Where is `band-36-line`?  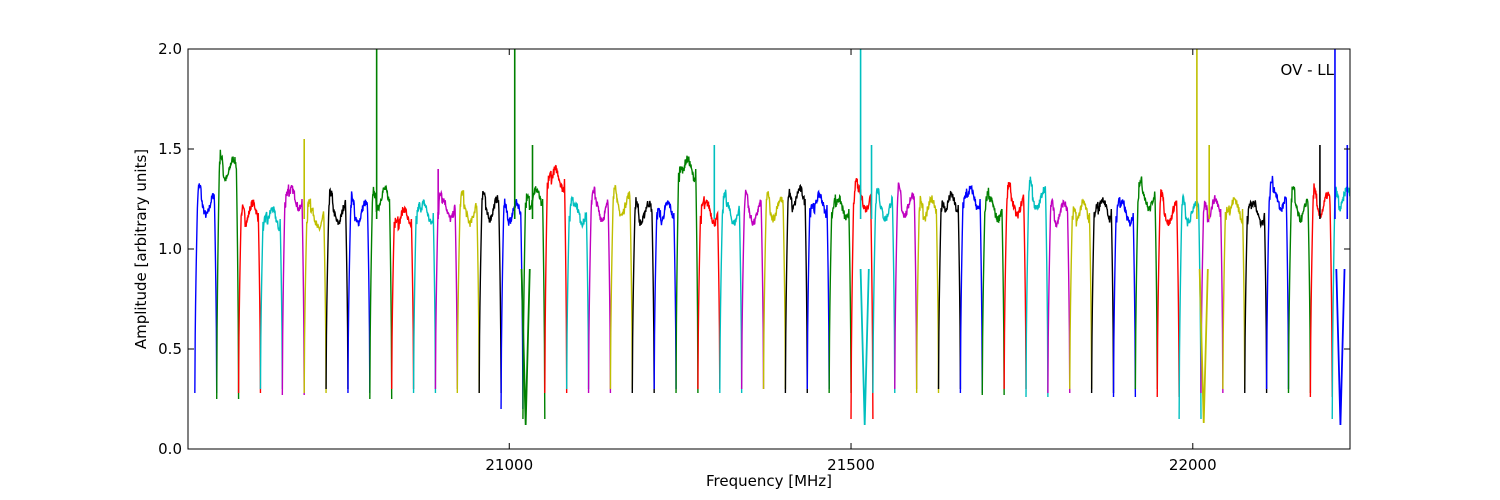 band-36-line is located at coordinates (971, 289).